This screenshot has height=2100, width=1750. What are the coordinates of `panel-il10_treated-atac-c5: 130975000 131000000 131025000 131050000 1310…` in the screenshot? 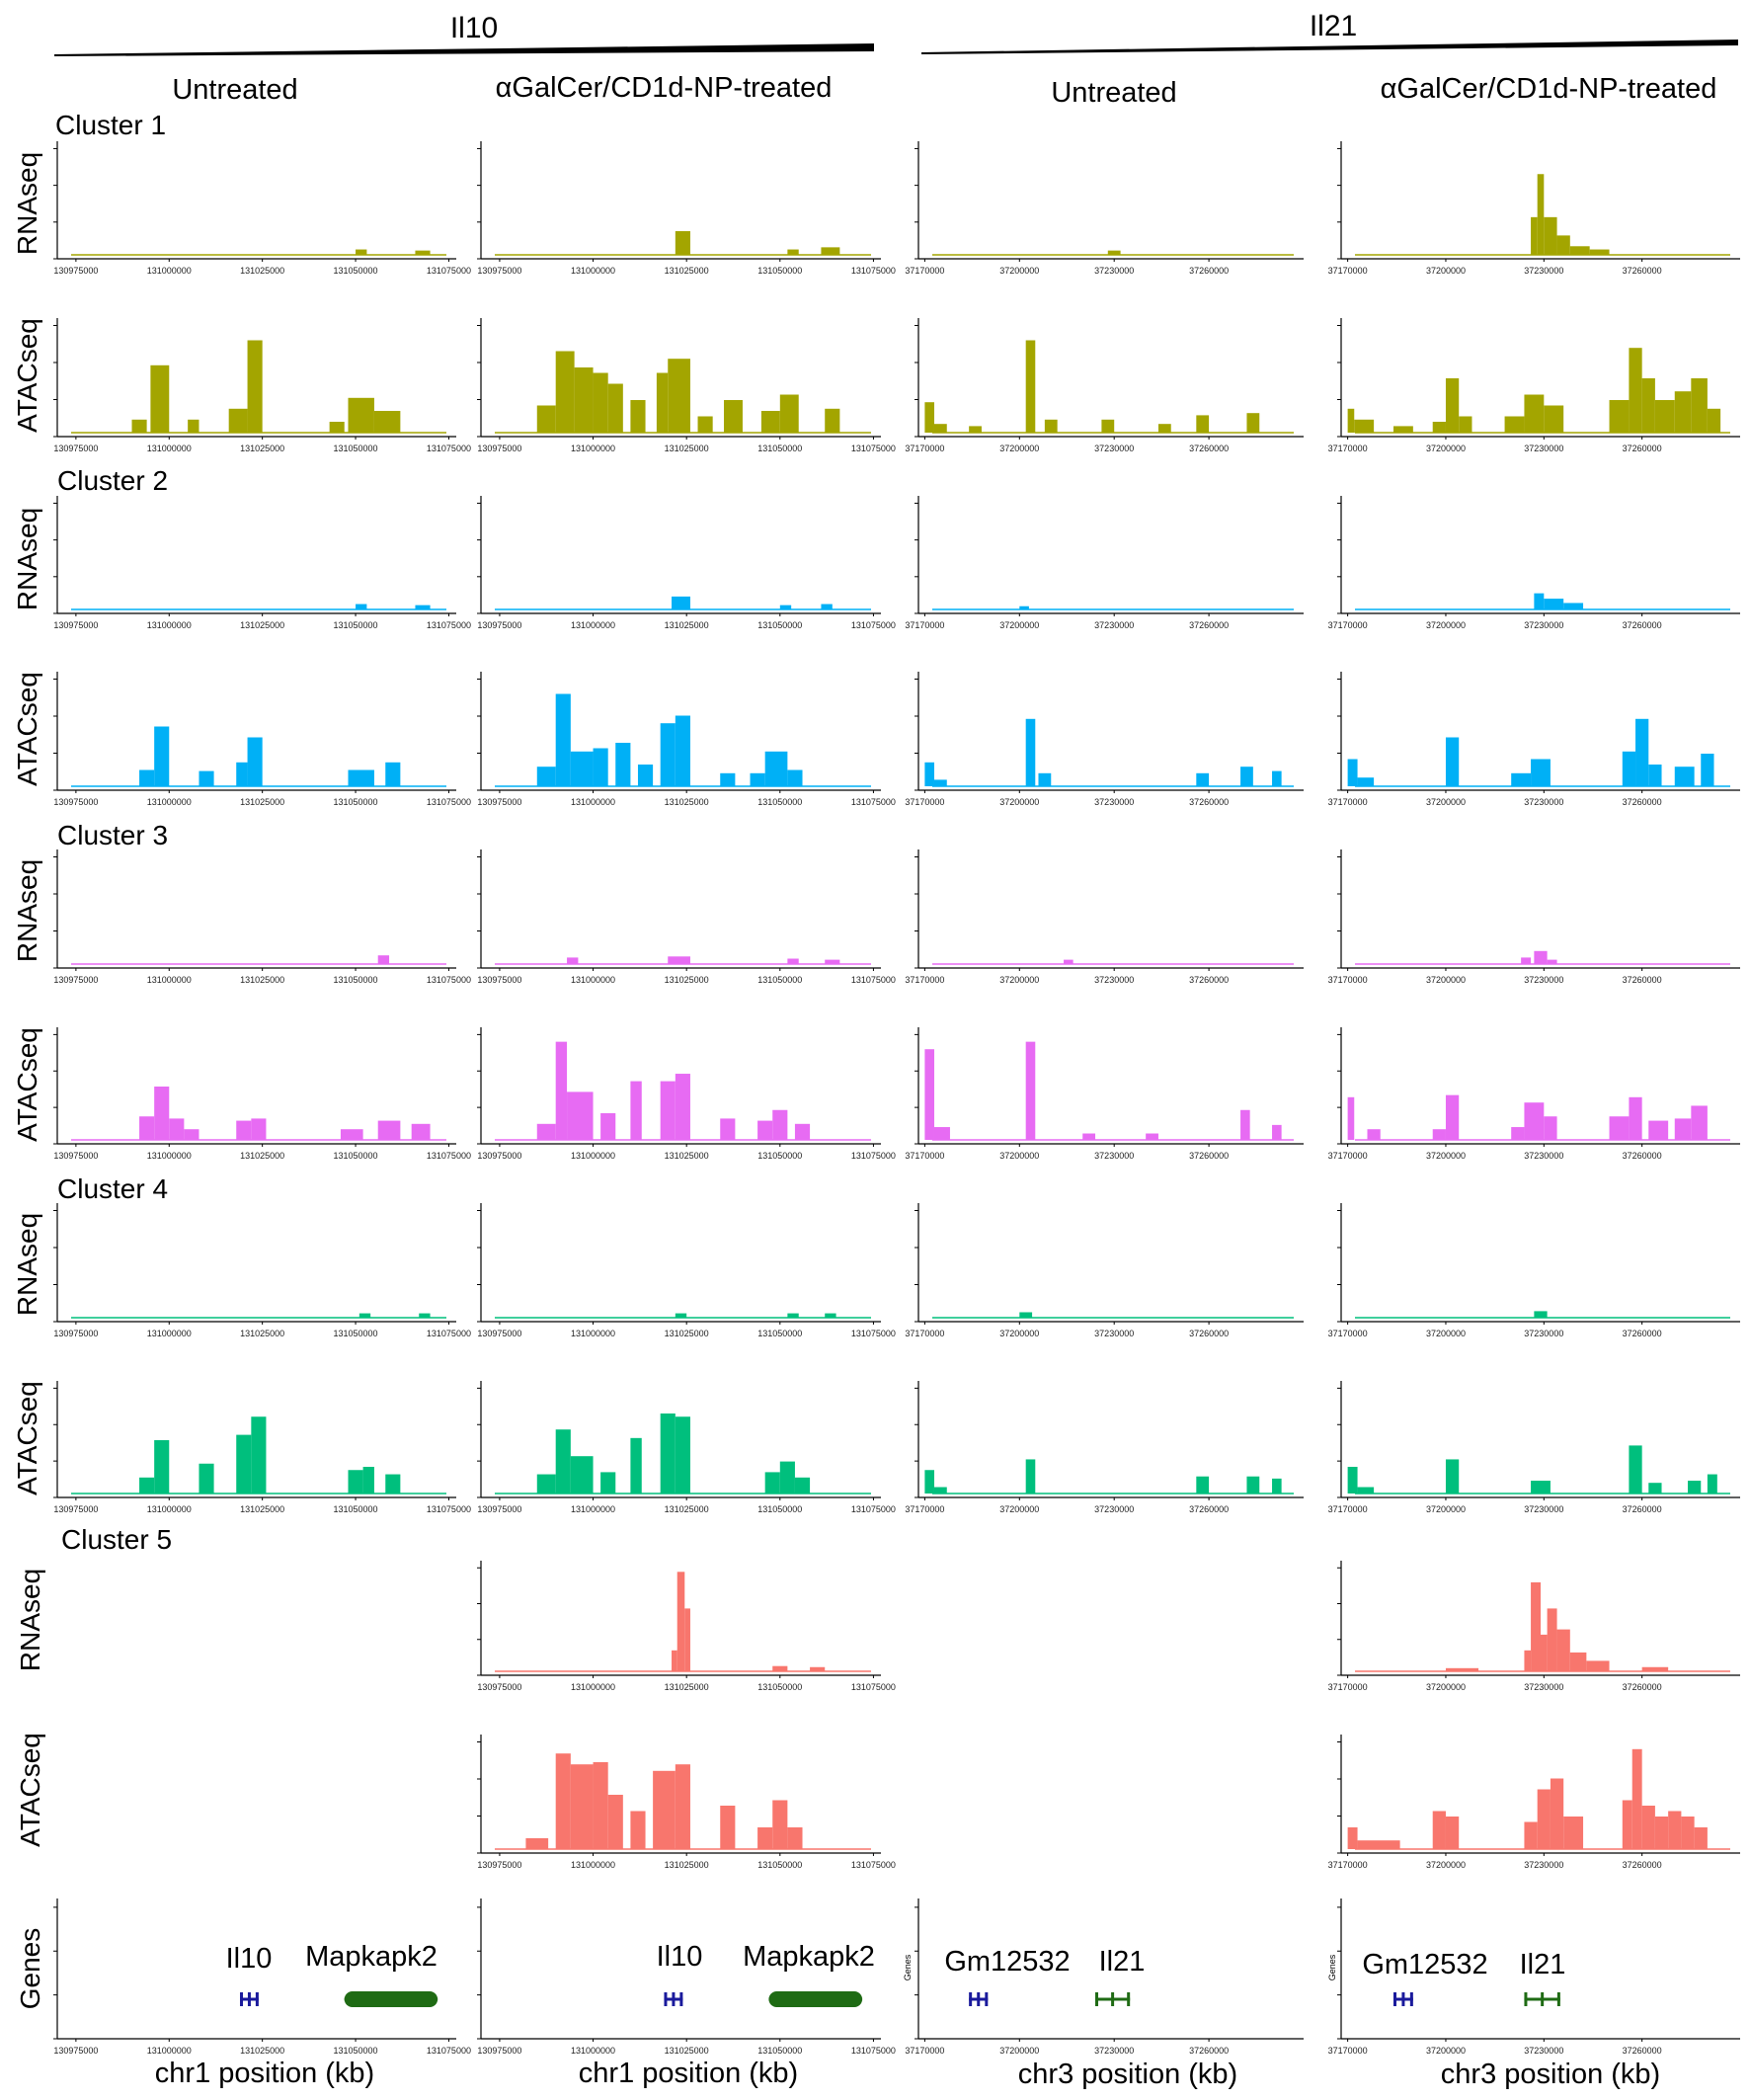 It's located at (687, 1802).